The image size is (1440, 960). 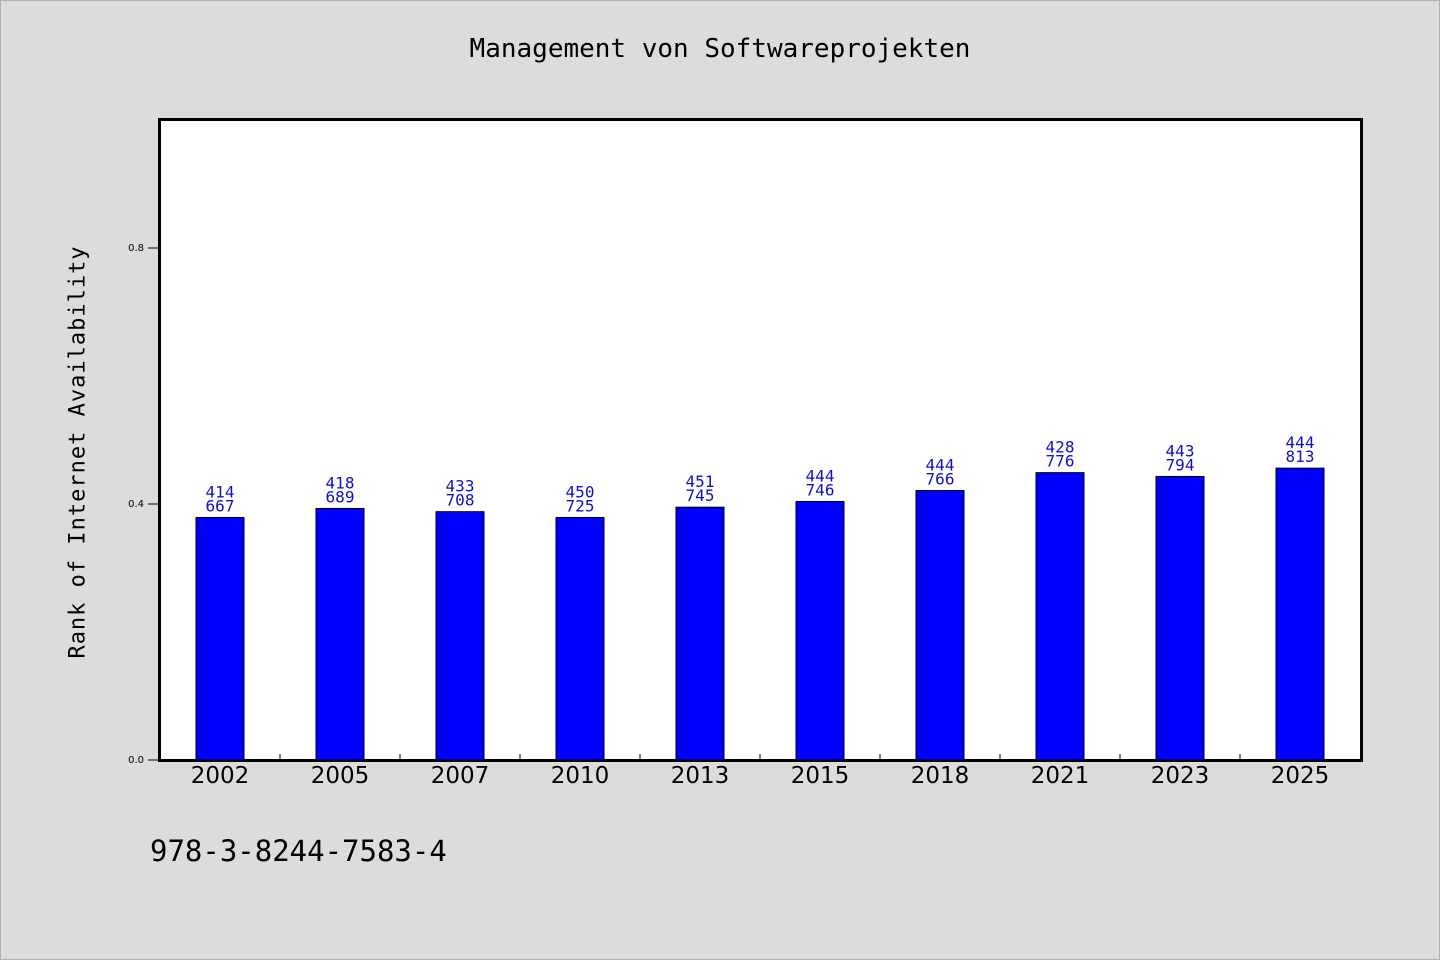 I want to click on x-tick-label-2025: 2025, so click(x=1300, y=776).